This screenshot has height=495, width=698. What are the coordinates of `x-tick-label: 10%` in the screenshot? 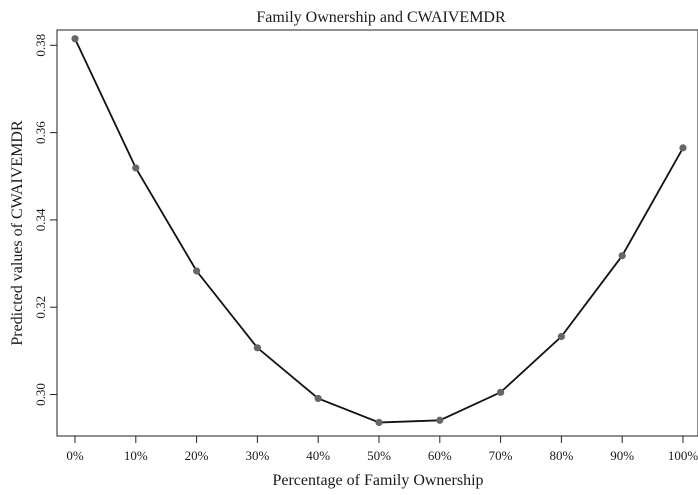 It's located at (136, 455).